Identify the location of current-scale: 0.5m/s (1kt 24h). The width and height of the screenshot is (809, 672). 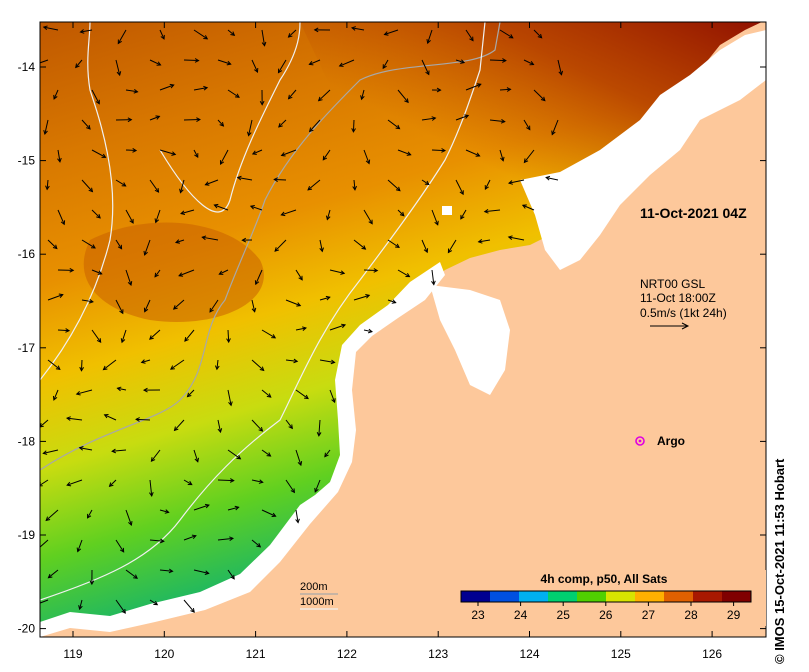
(683, 313).